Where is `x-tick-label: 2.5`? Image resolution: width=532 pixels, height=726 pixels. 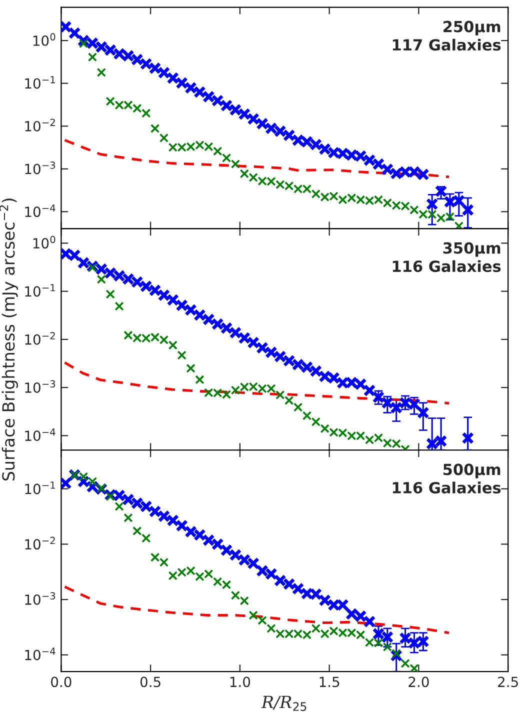 x-tick-label: 2.5 is located at coordinates (508, 682).